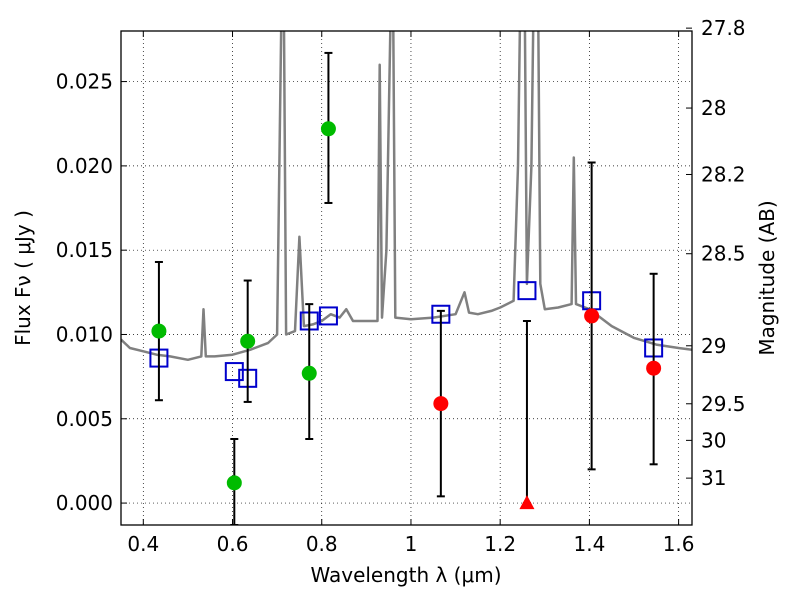 This screenshot has width=800, height=600. I want to click on y-tick-label: 0.005, so click(84, 419).